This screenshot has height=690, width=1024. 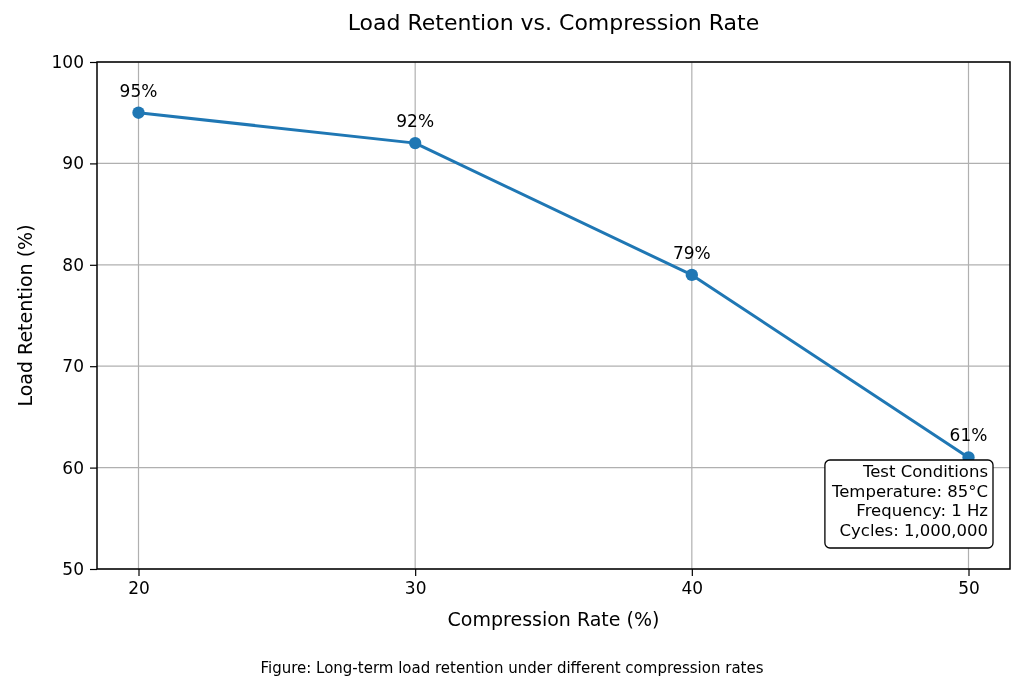 What do you see at coordinates (73, 163) in the screenshot?
I see `y-tick-label: 90` at bounding box center [73, 163].